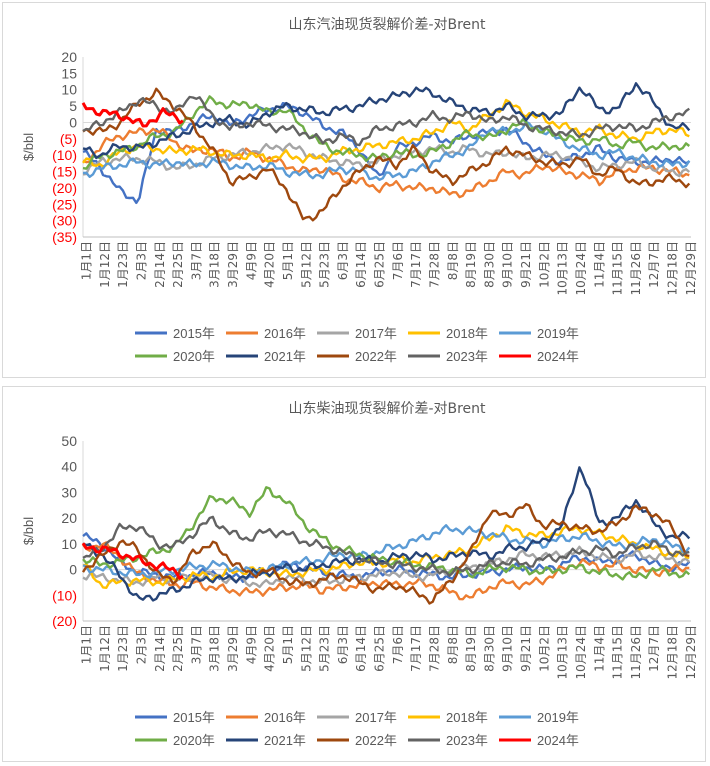 Image resolution: width=710 pixels, height=766 pixels. I want to click on chart-title: 山东柴油现货裂解价差-对Brent, so click(387, 408).